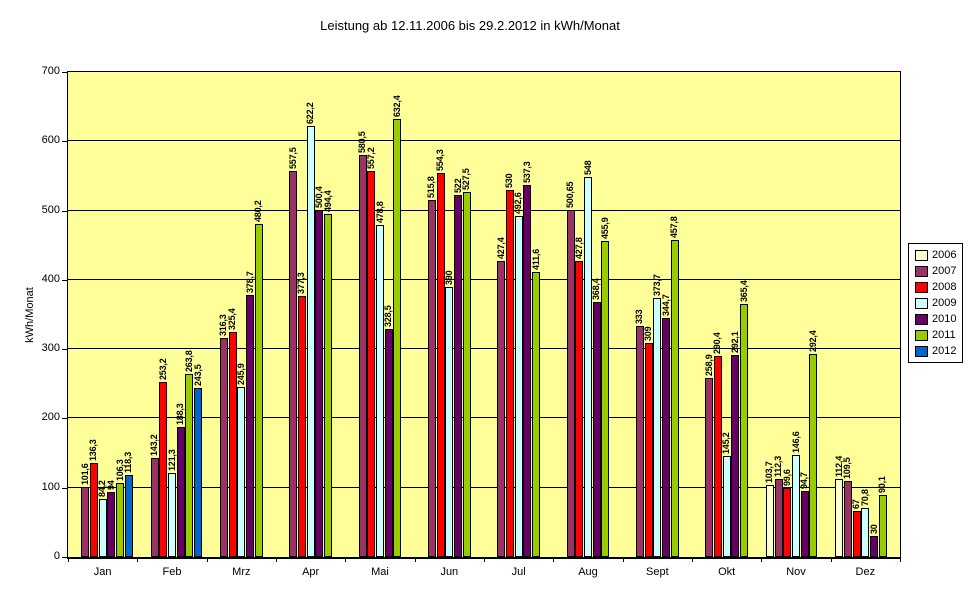 This screenshot has height=604, width=970. I want to click on legend-item-2010: 2010, so click(935, 319).